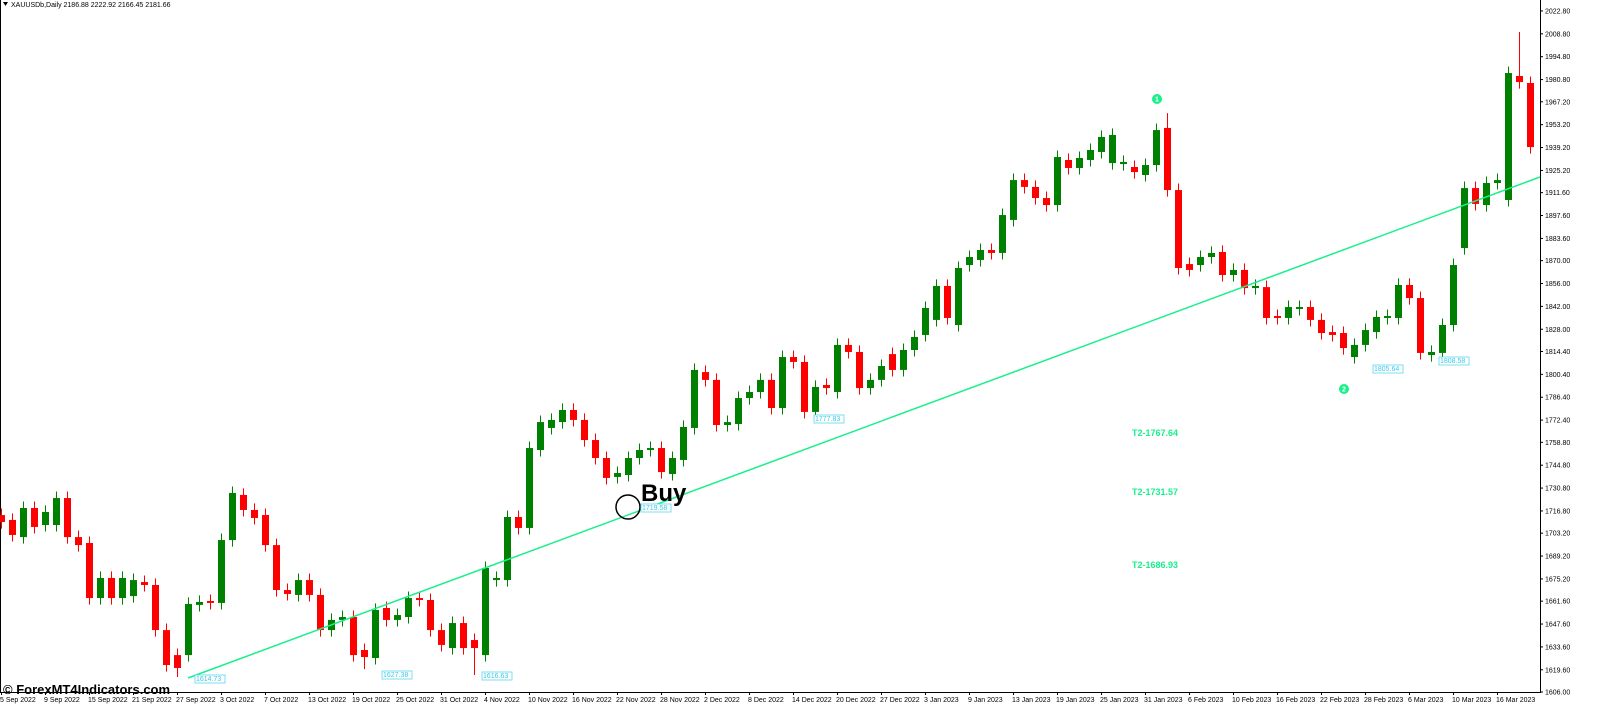 The height and width of the screenshot is (719, 1600). I want to click on x-tick-label: 10 Mar 2023, so click(1471, 700).